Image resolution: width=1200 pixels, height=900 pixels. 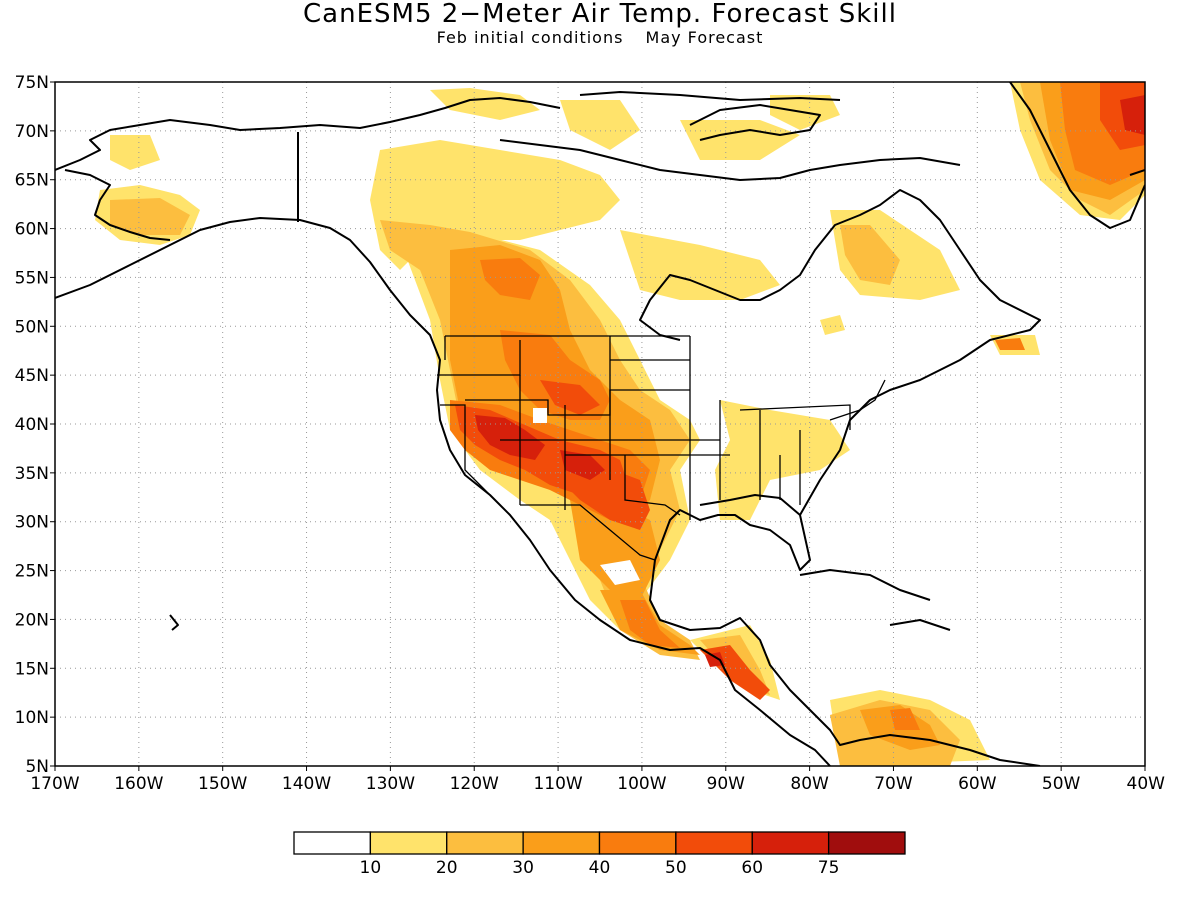 I want to click on subtitle-initial: Feb initial conditions, so click(x=530, y=37).